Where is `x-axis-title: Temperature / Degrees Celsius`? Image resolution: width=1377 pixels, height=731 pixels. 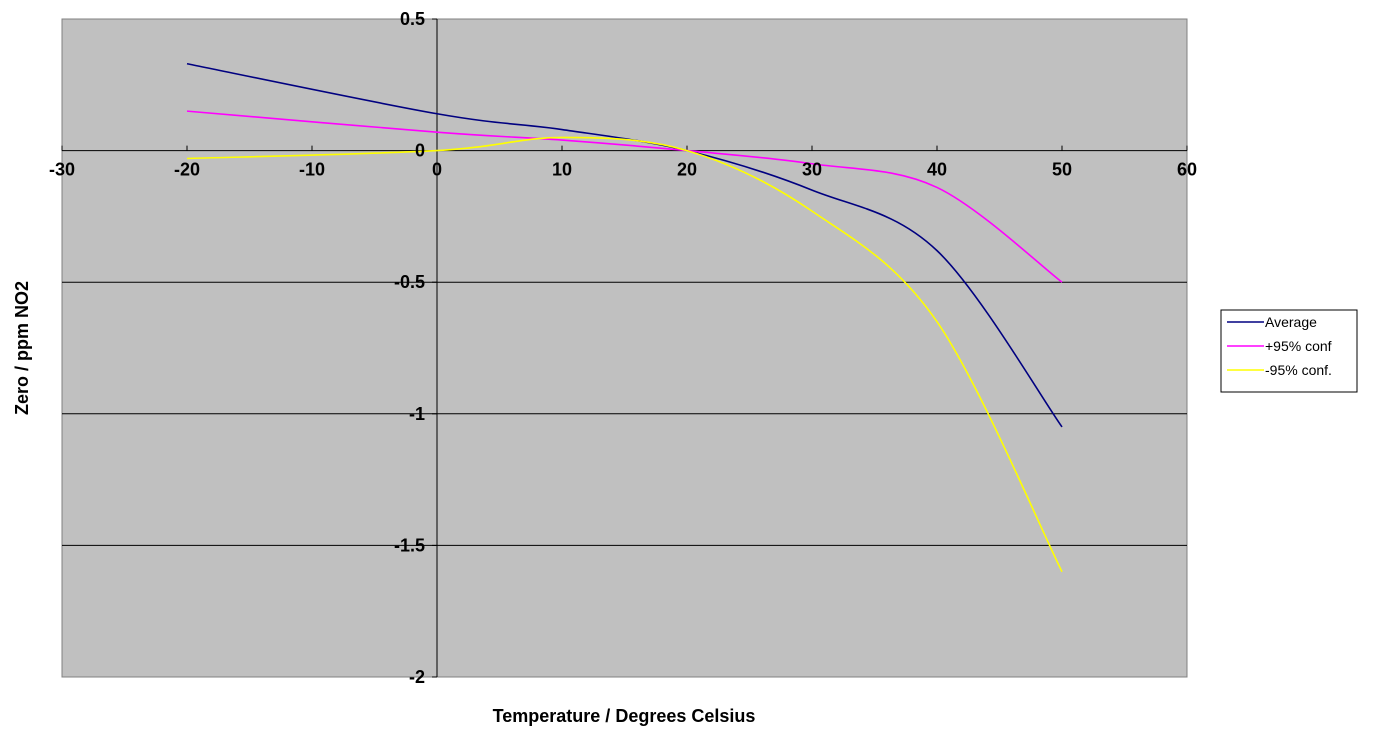 x-axis-title: Temperature / Degrees Celsius is located at coordinates (624, 716).